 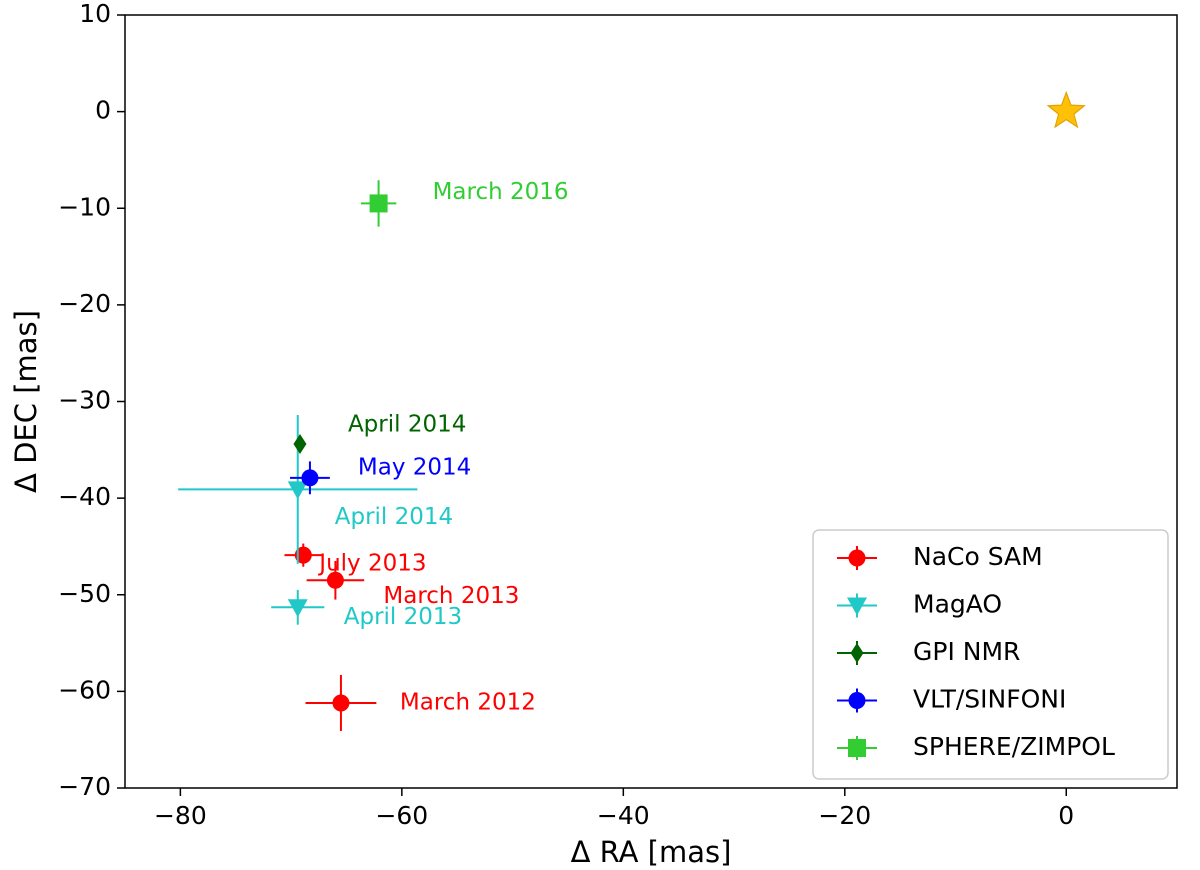 What do you see at coordinates (103, 110) in the screenshot?
I see `y-tick-label: 0` at bounding box center [103, 110].